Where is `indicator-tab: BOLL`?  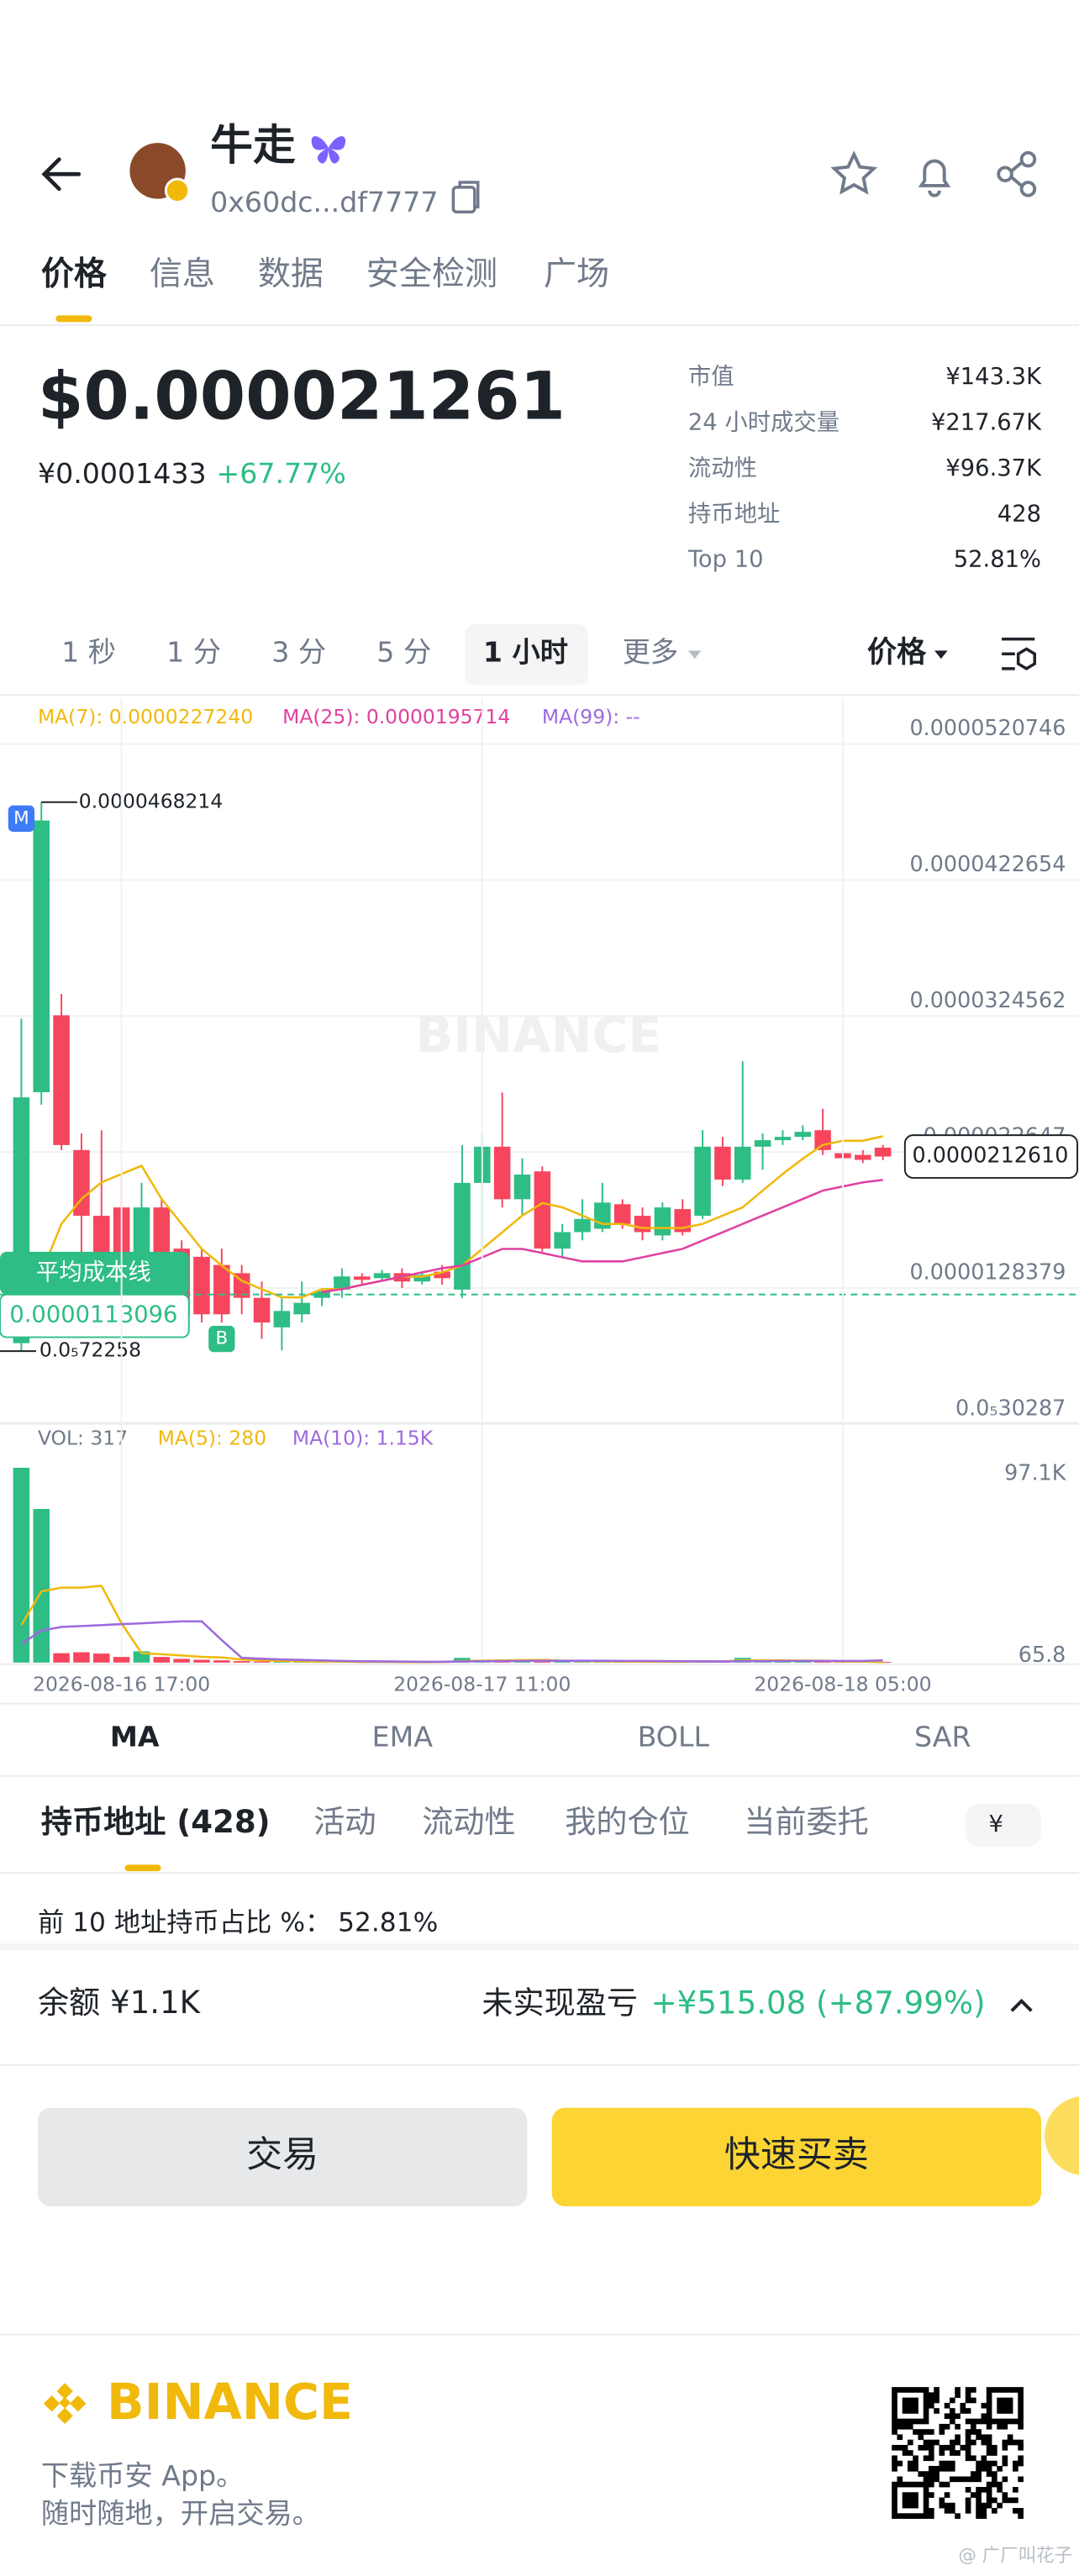
indicator-tab: BOLL is located at coordinates (674, 1736).